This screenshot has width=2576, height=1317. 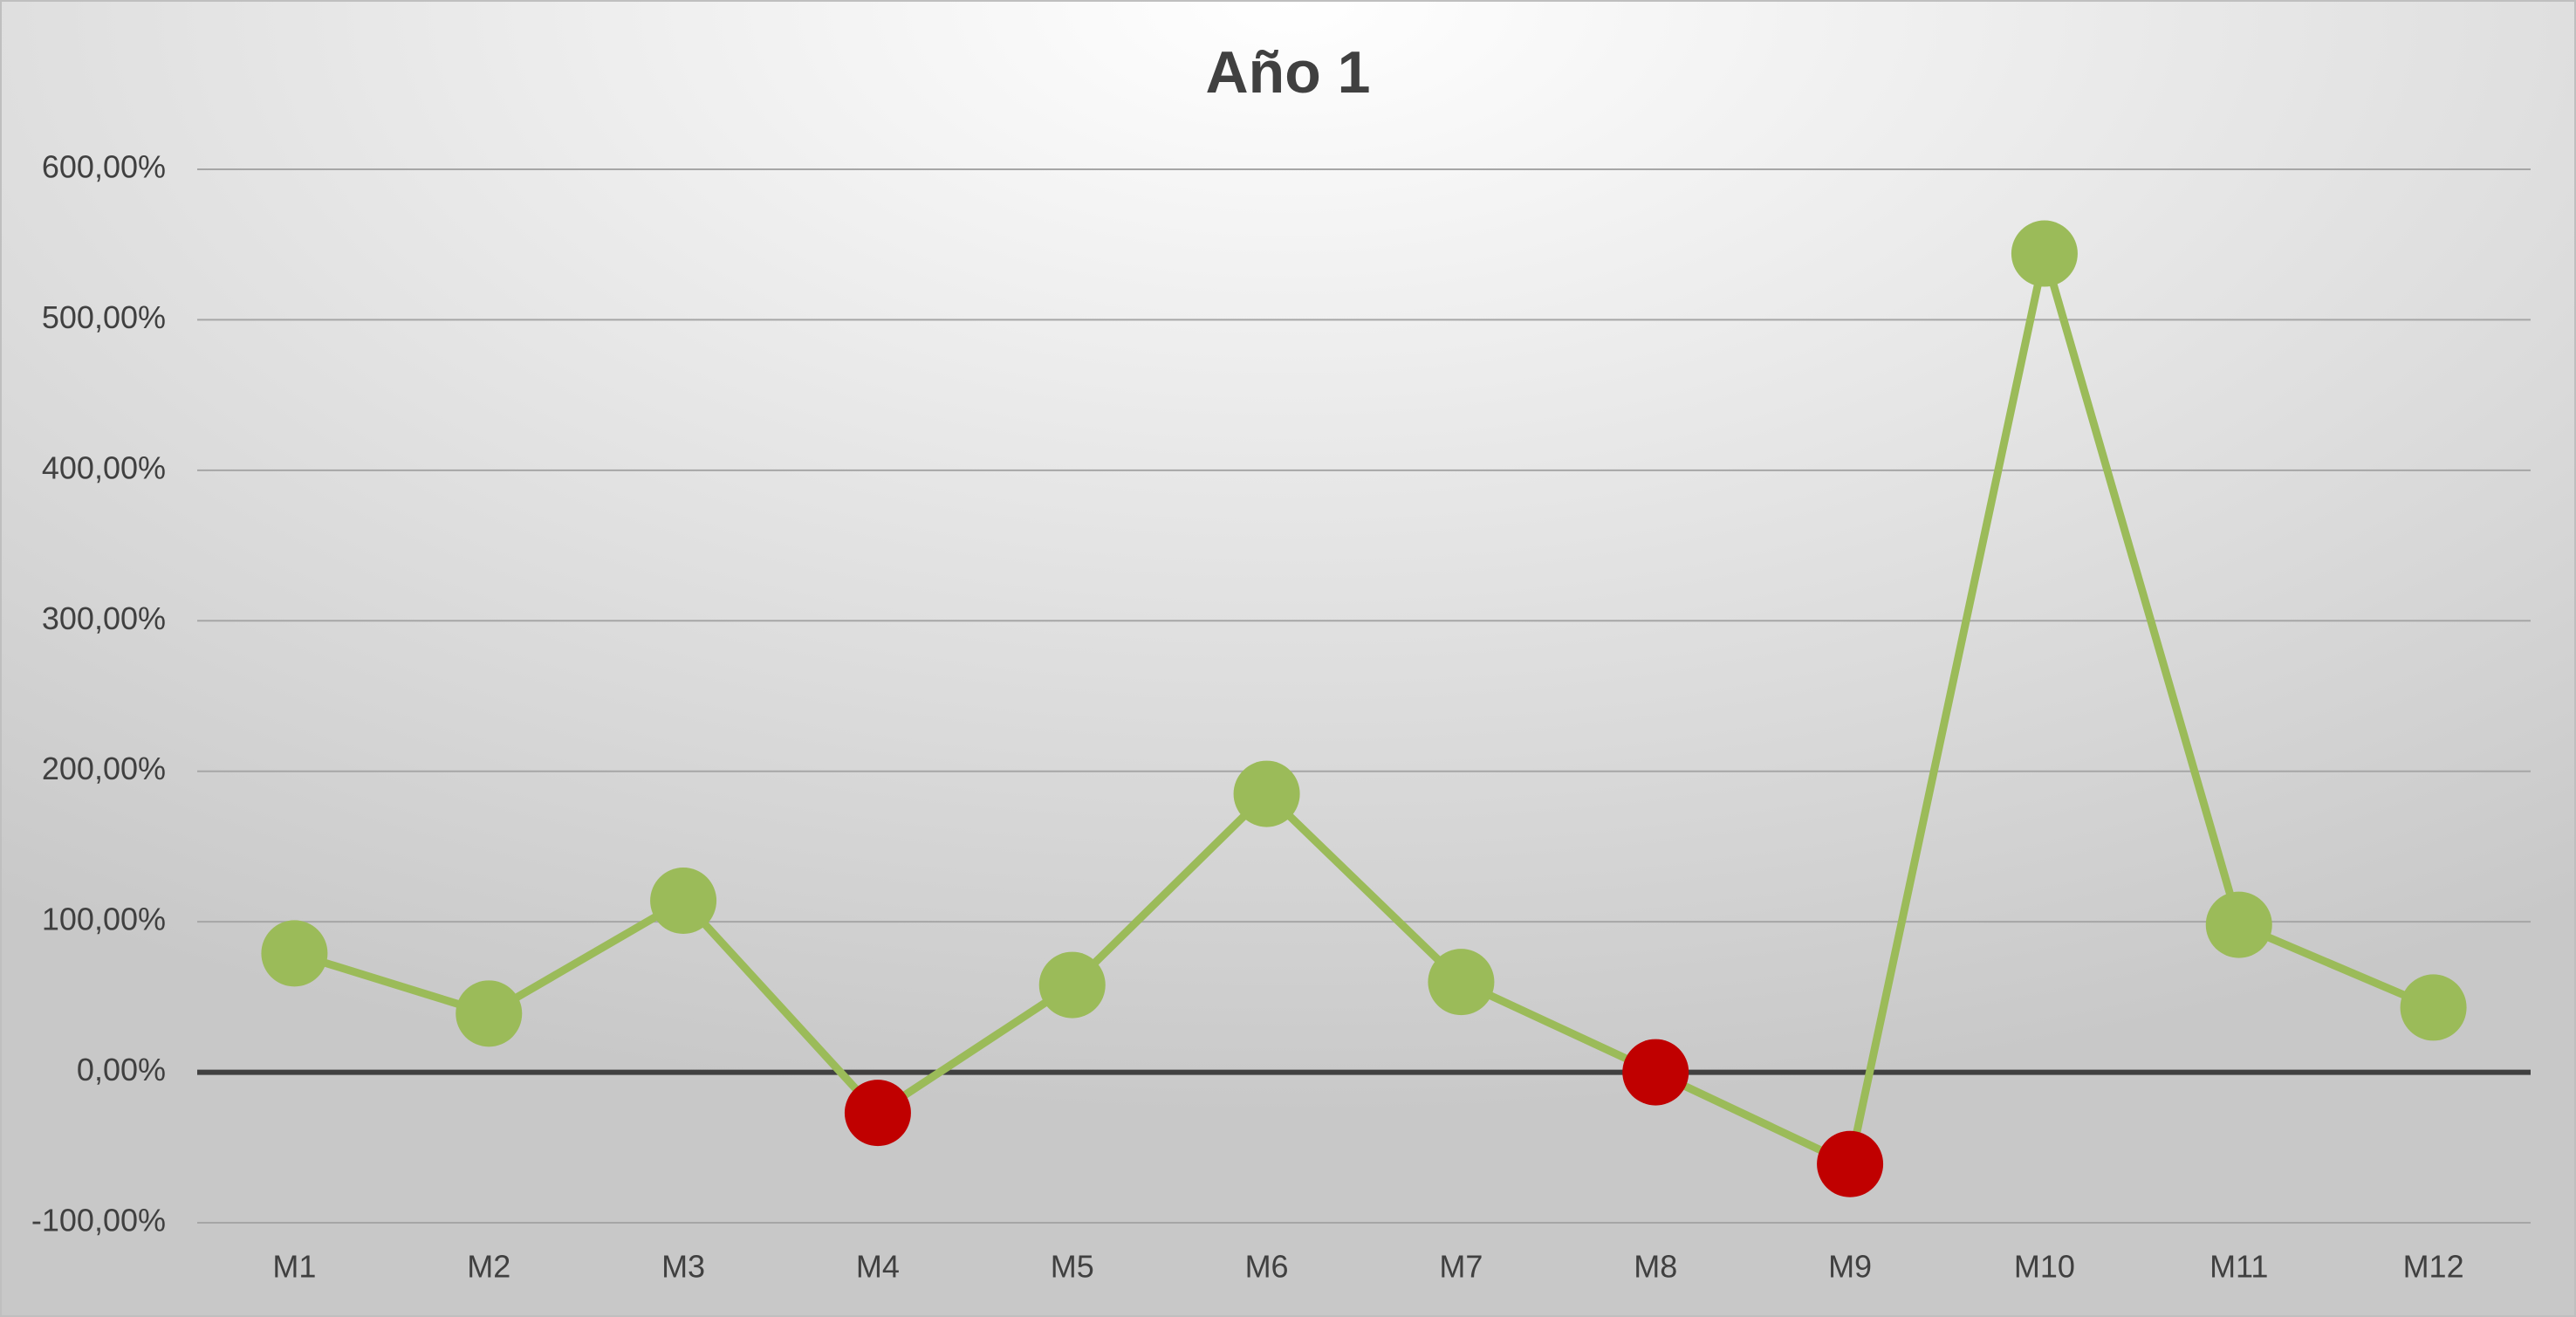 I want to click on x-tick-label: M2, so click(x=489, y=1267).